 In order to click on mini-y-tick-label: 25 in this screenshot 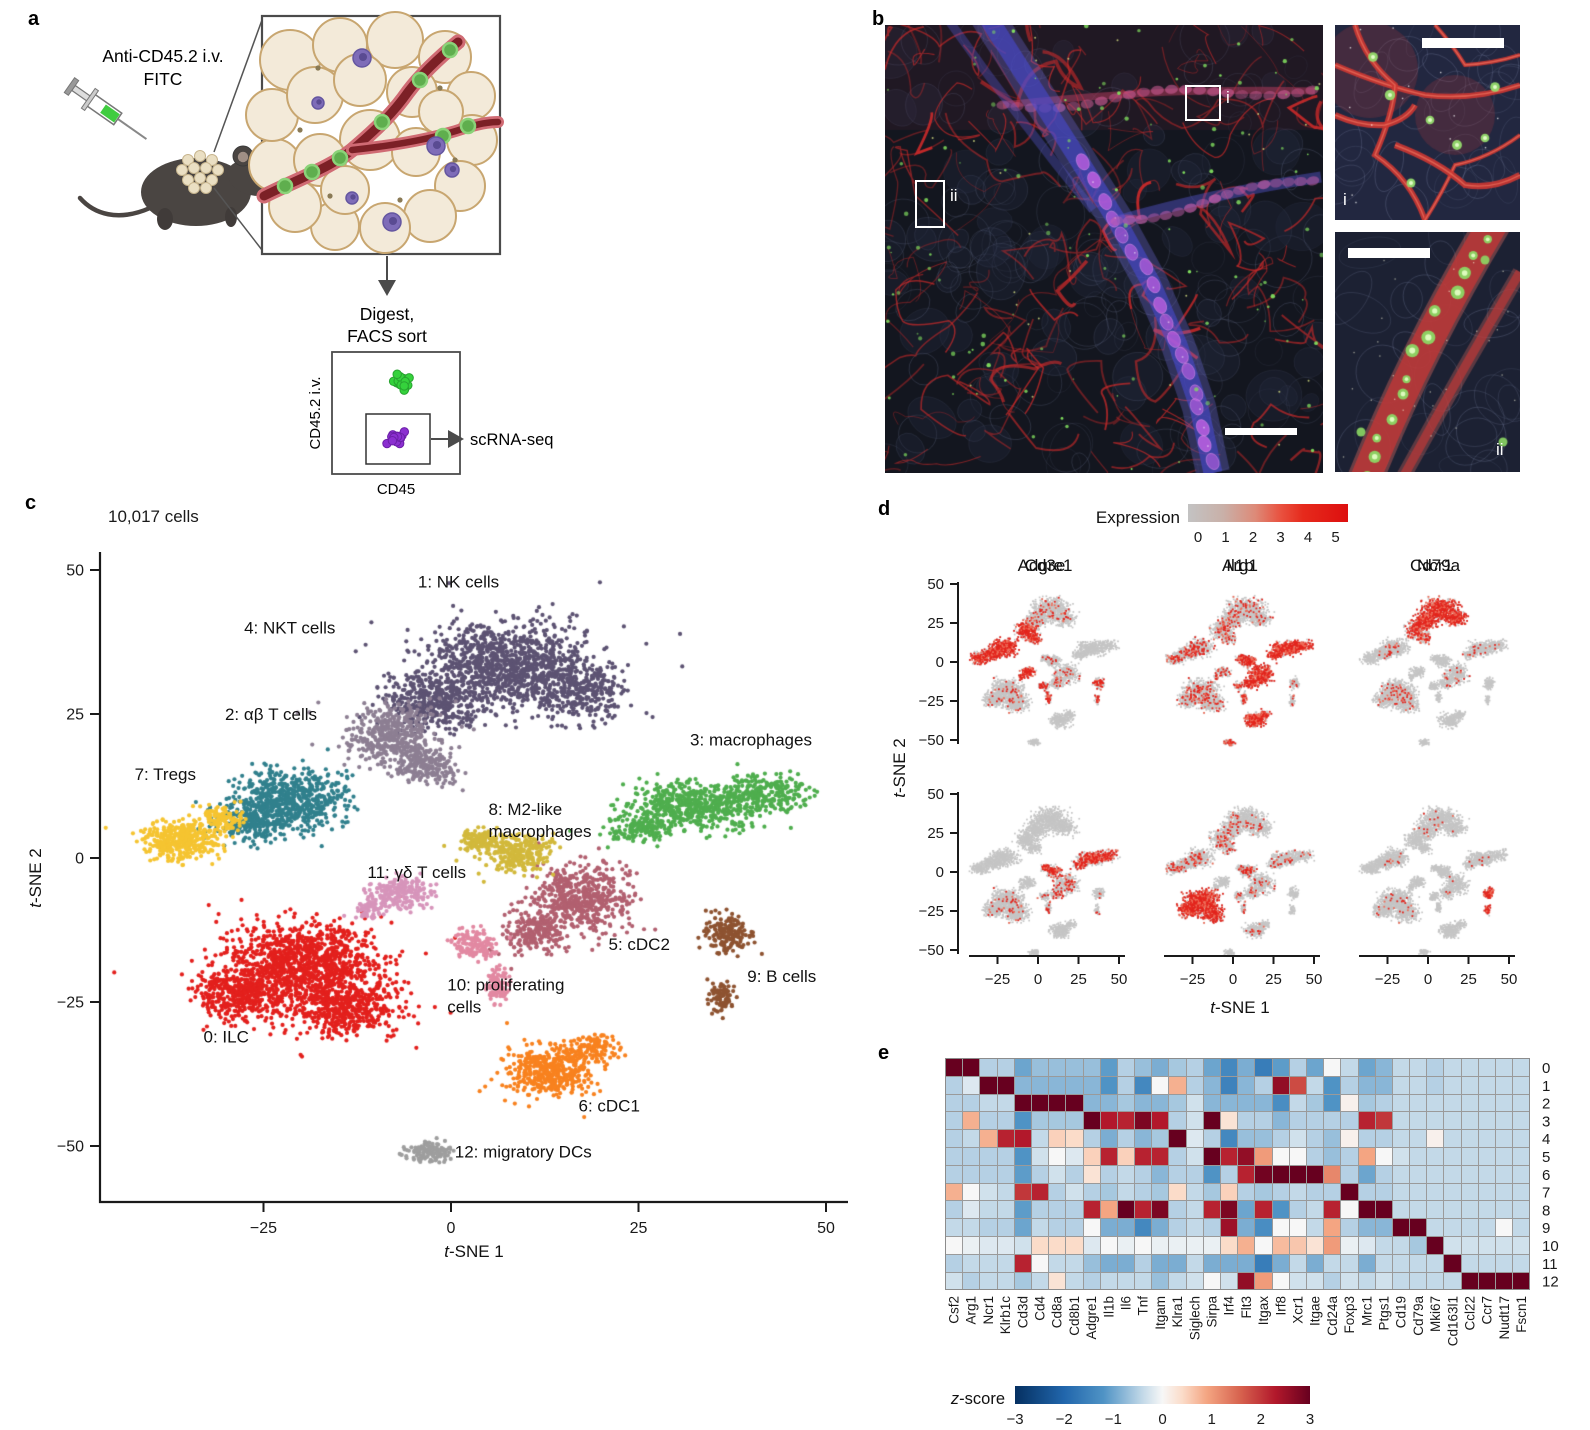, I will do `click(935, 623)`.